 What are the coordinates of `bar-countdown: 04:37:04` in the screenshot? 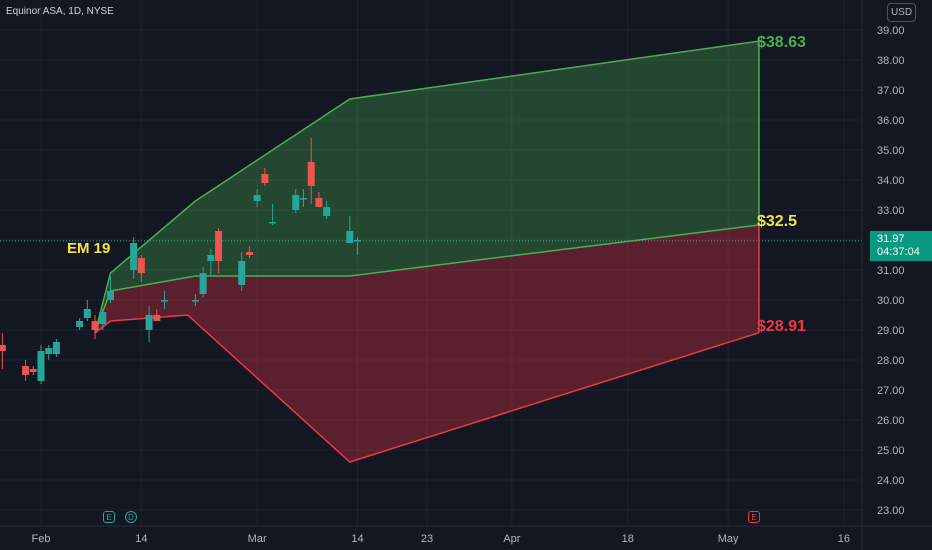 It's located at (898, 252).